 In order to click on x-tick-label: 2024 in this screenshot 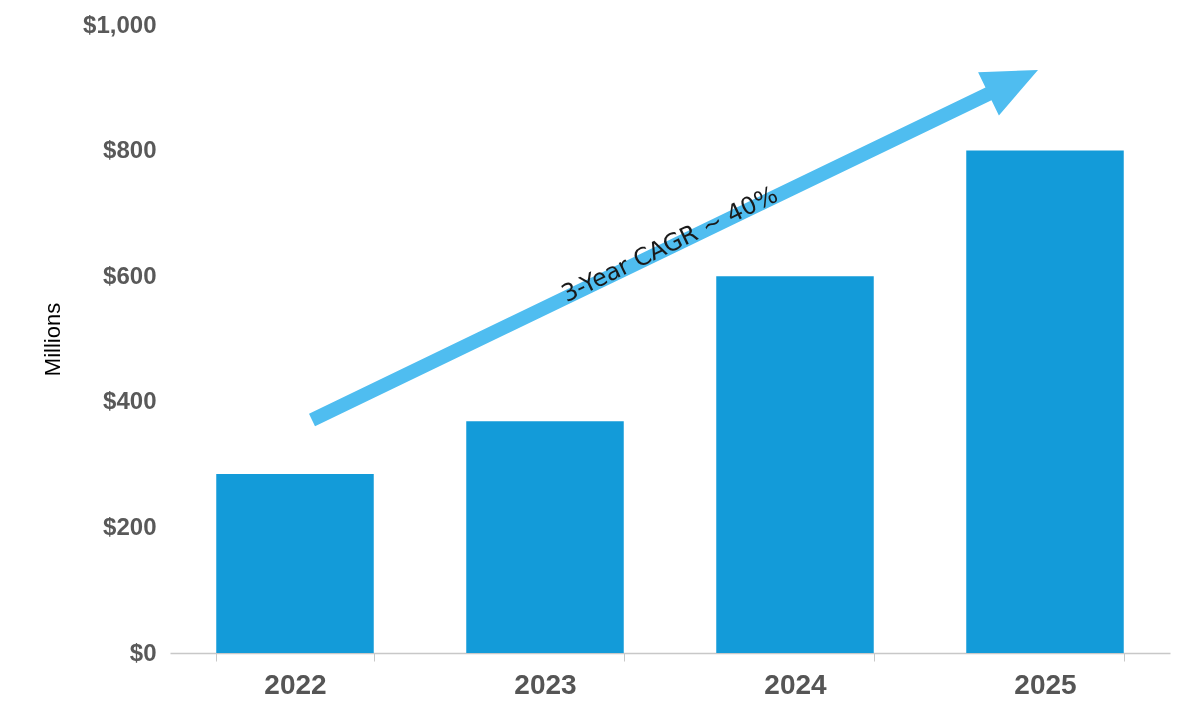, I will do `click(796, 684)`.